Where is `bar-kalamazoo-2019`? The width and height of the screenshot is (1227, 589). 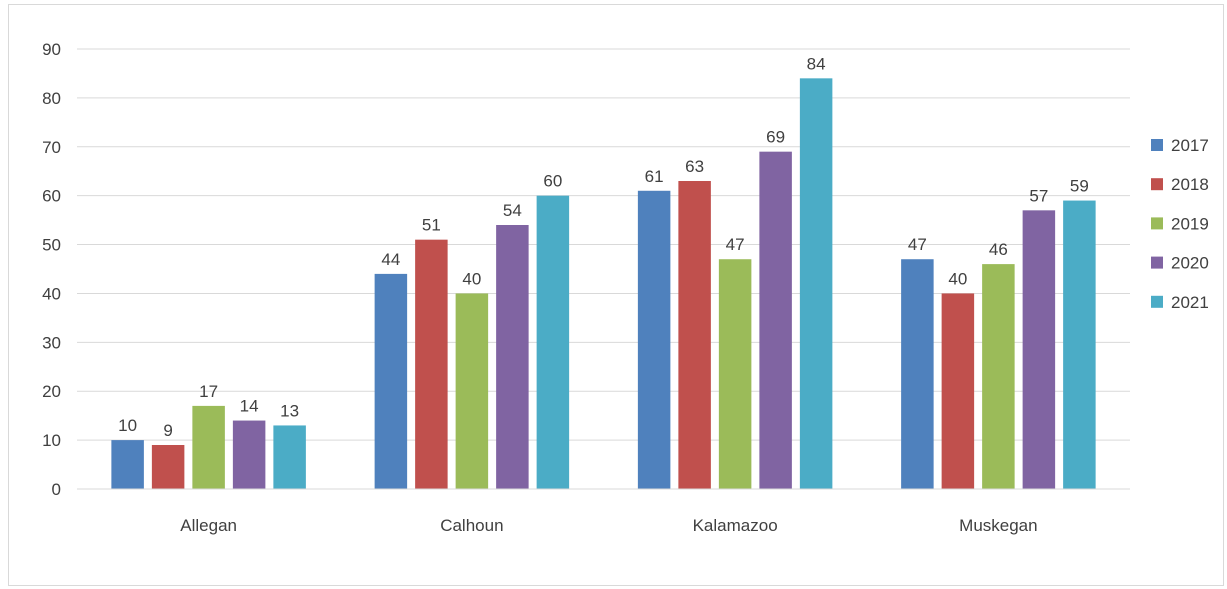
bar-kalamazoo-2019 is located at coordinates (735, 374).